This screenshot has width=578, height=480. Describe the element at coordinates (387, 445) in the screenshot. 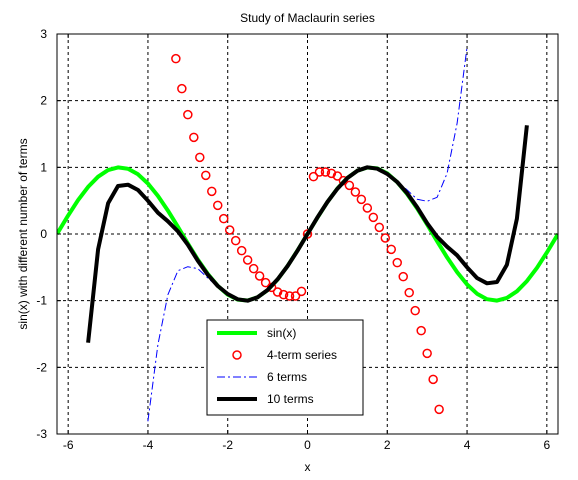

I see `x-tick-label: 2` at that location.